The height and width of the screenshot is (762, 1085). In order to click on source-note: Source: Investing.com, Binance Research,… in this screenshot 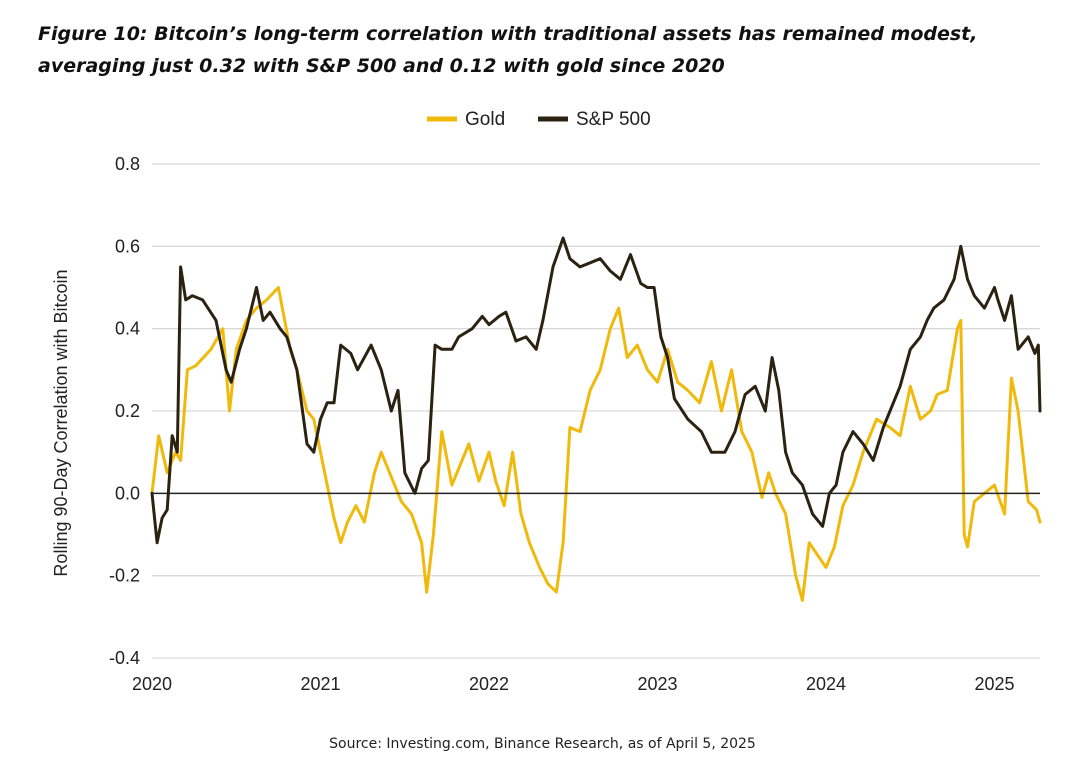, I will do `click(542, 744)`.